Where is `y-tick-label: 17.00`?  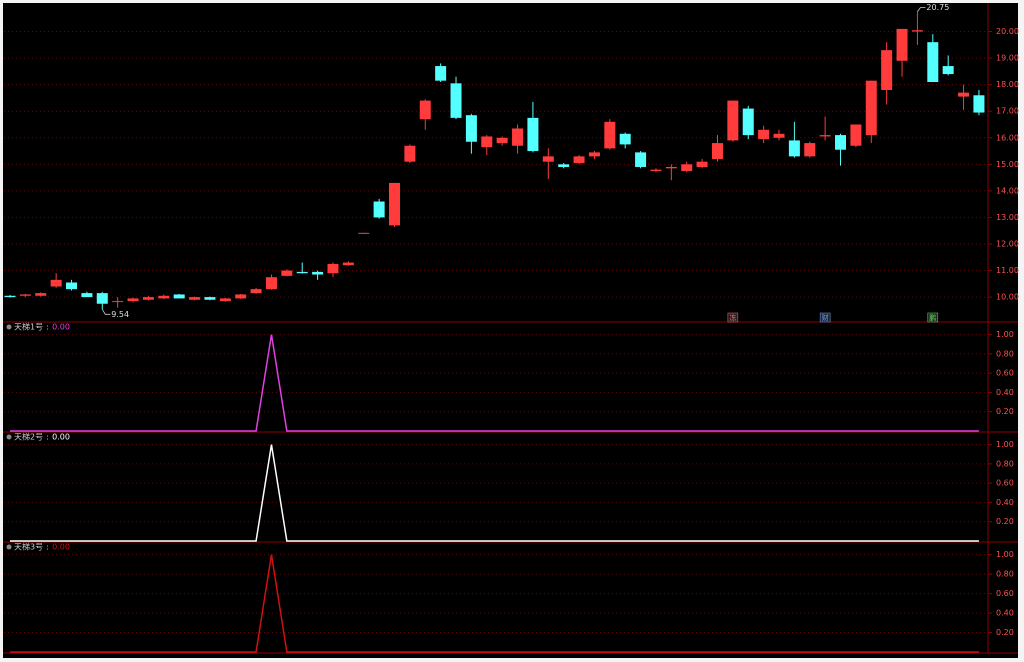 y-tick-label: 17.00 is located at coordinates (1007, 111).